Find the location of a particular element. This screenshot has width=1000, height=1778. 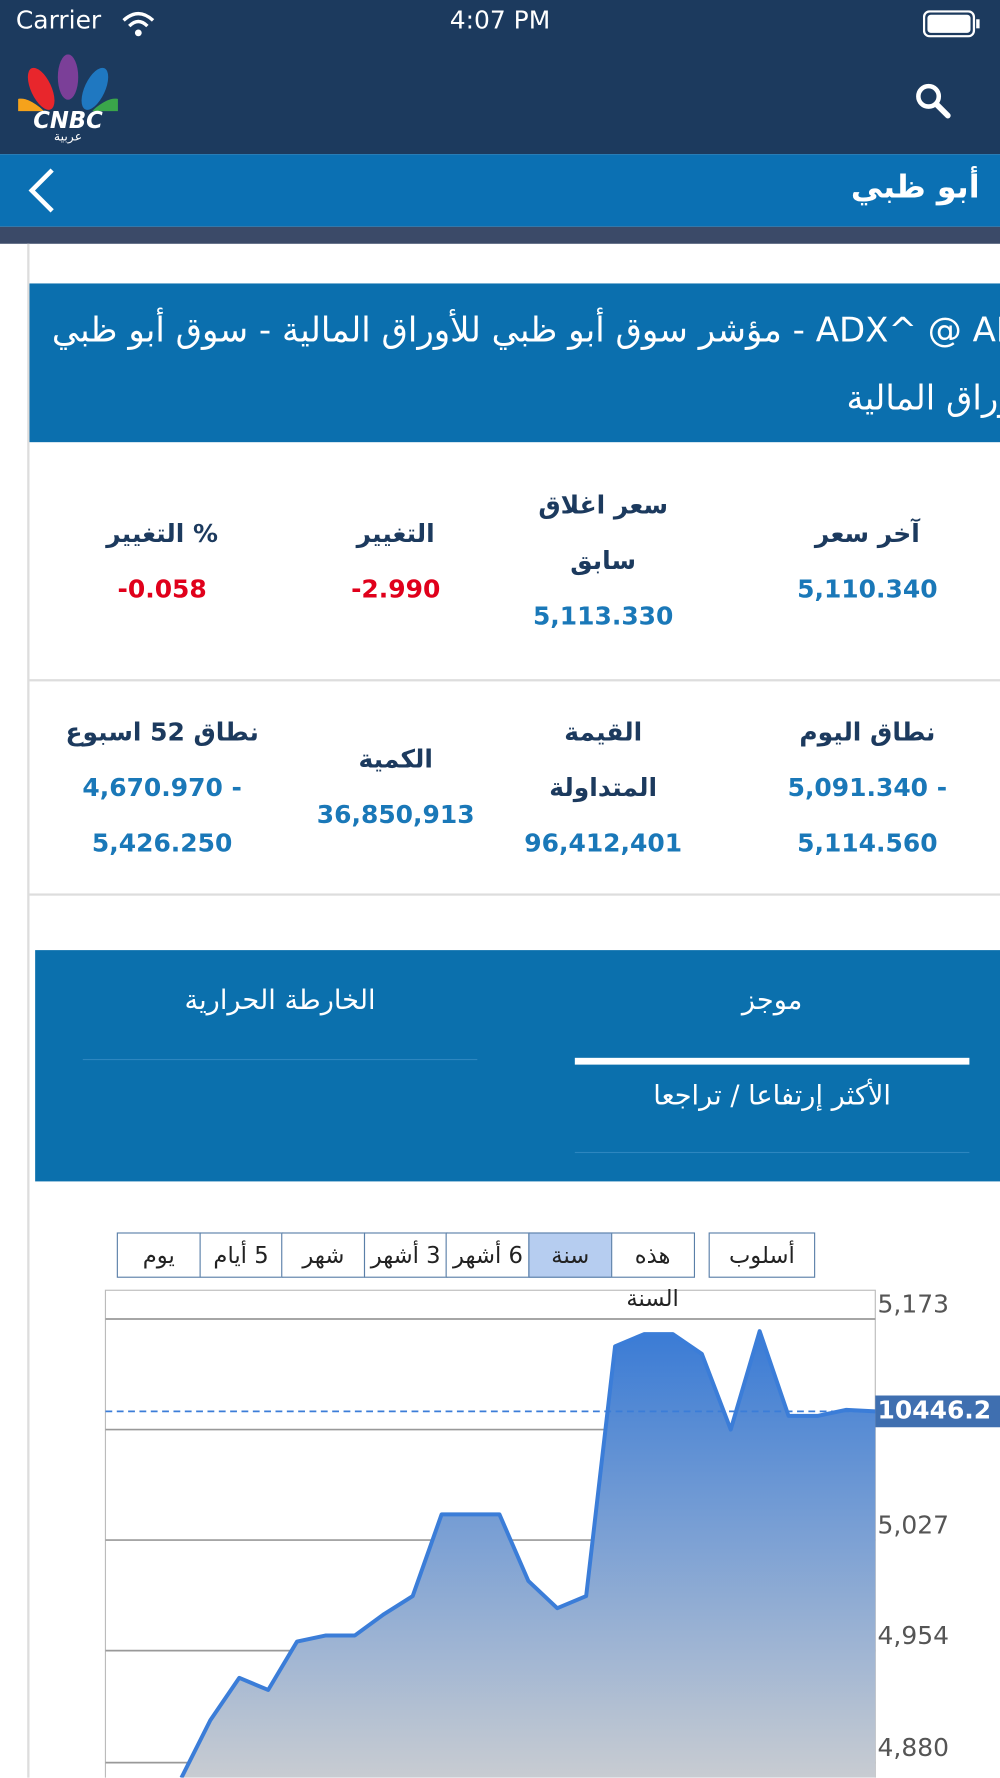

stat-value: -0.058 is located at coordinates (162, 589).